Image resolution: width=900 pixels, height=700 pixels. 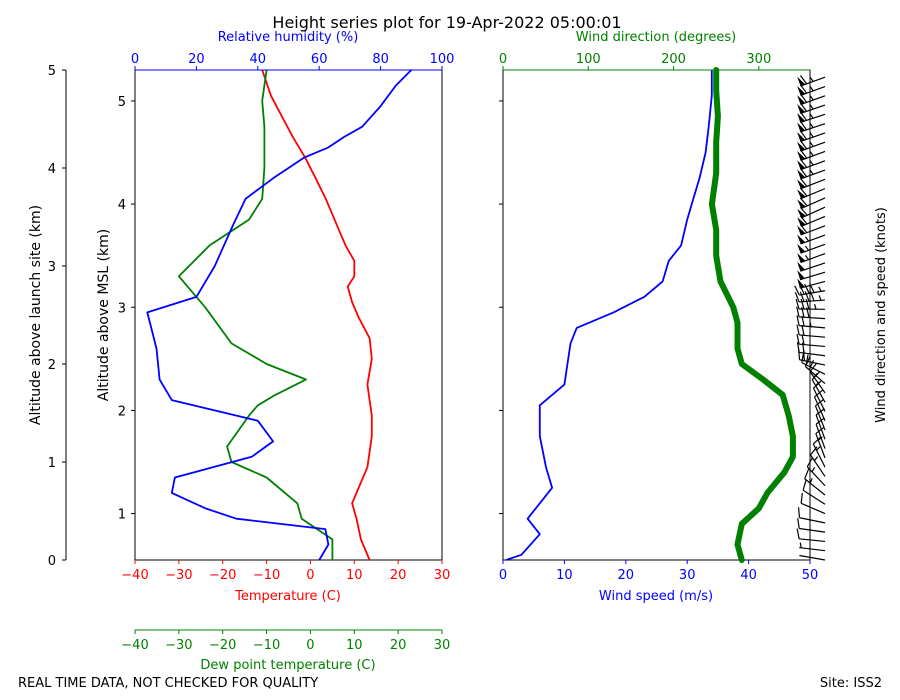 I want to click on quality-footer-note: REAL TIME DATA, NOT CHECKED FOR QUALITY, so click(x=168, y=683).